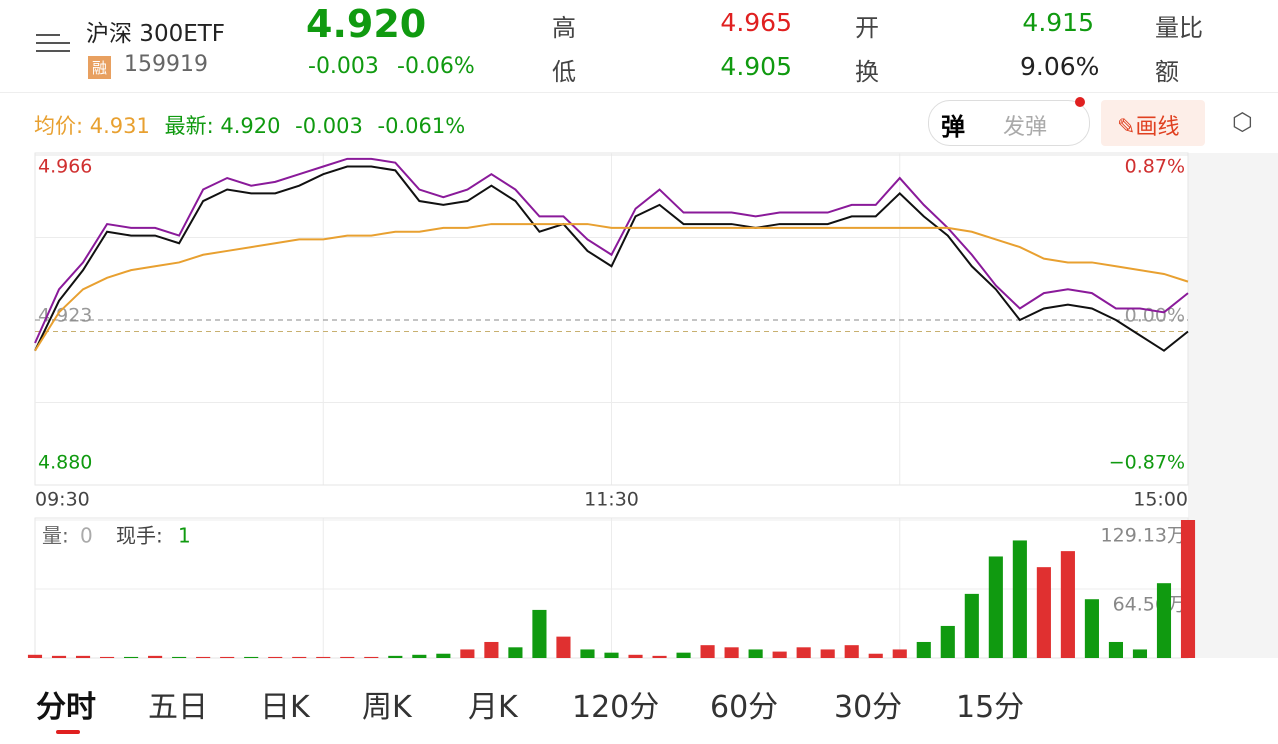 Image resolution: width=1278 pixels, height=744 pixels. What do you see at coordinates (867, 72) in the screenshot?
I see `stat-label: 换` at bounding box center [867, 72].